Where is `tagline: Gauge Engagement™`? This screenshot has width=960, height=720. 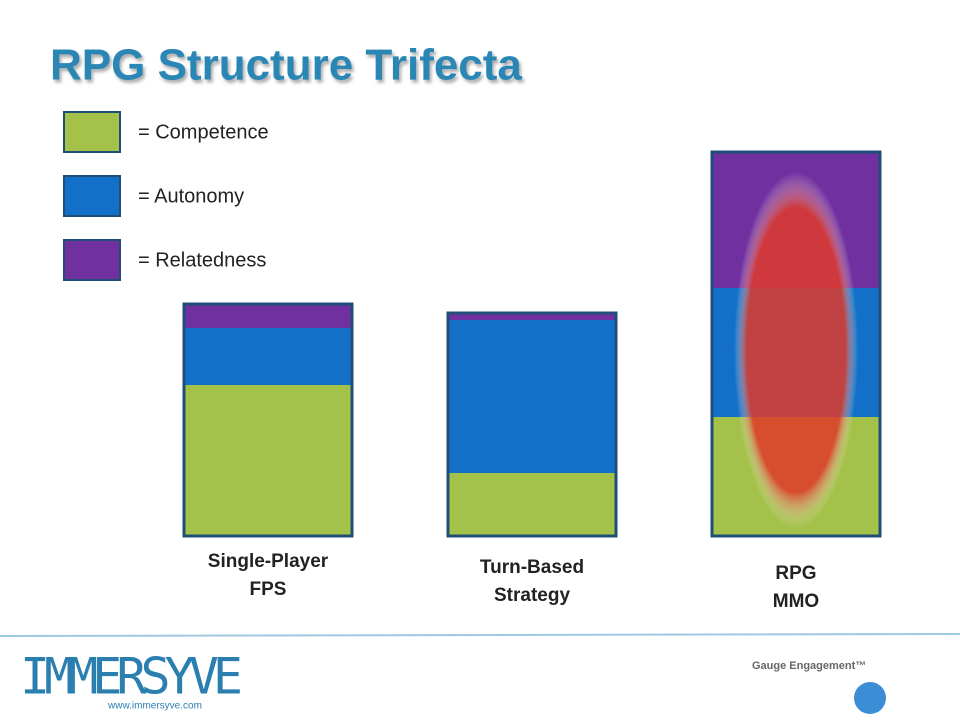 tagline: Gauge Engagement™ is located at coordinates (809, 666).